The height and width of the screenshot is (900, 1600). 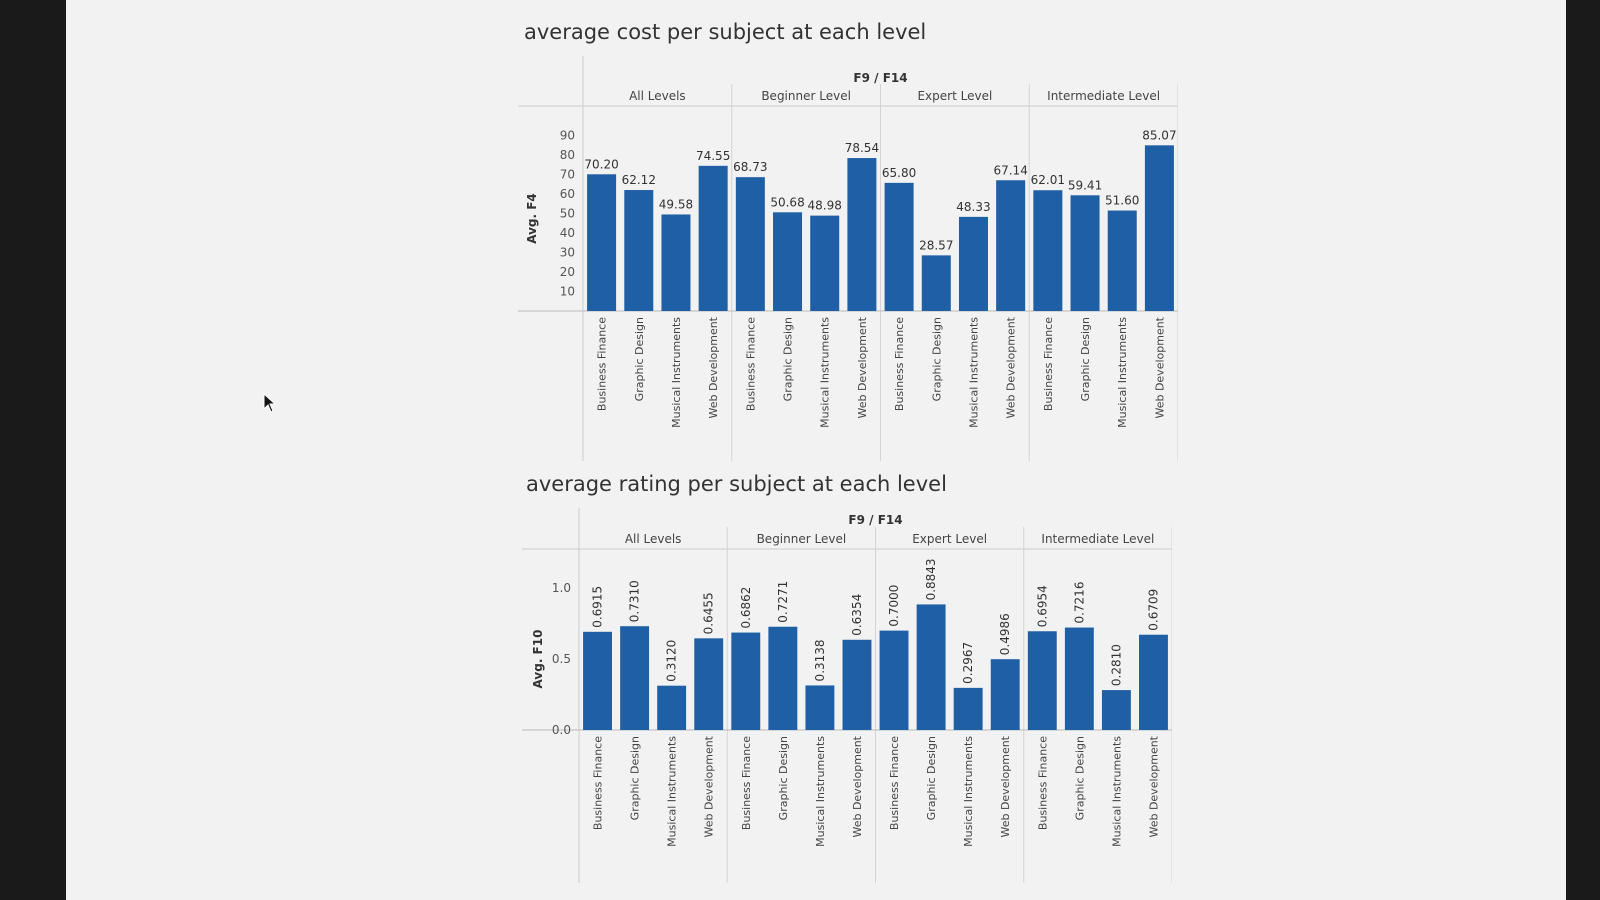 What do you see at coordinates (1116, 665) in the screenshot?
I see `data-label: 0.2810` at bounding box center [1116, 665].